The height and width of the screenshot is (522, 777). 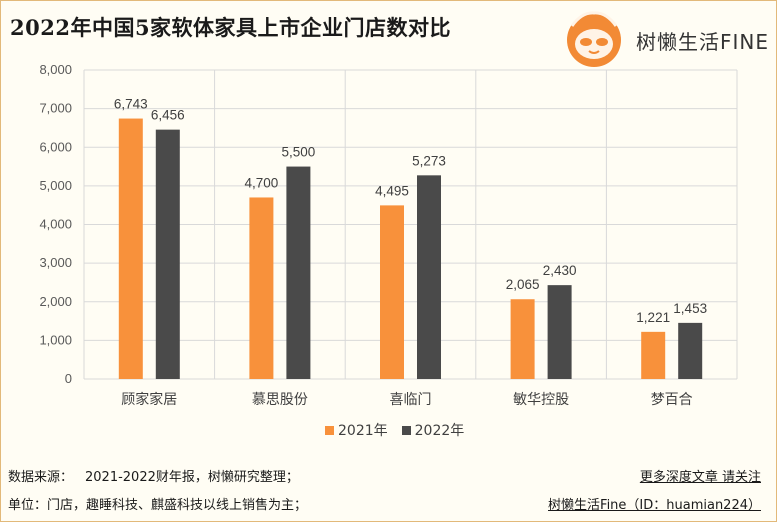 I want to click on source-note: 数据来源： 2021-2022财年报，树懒研究整理；, so click(x=157, y=478).